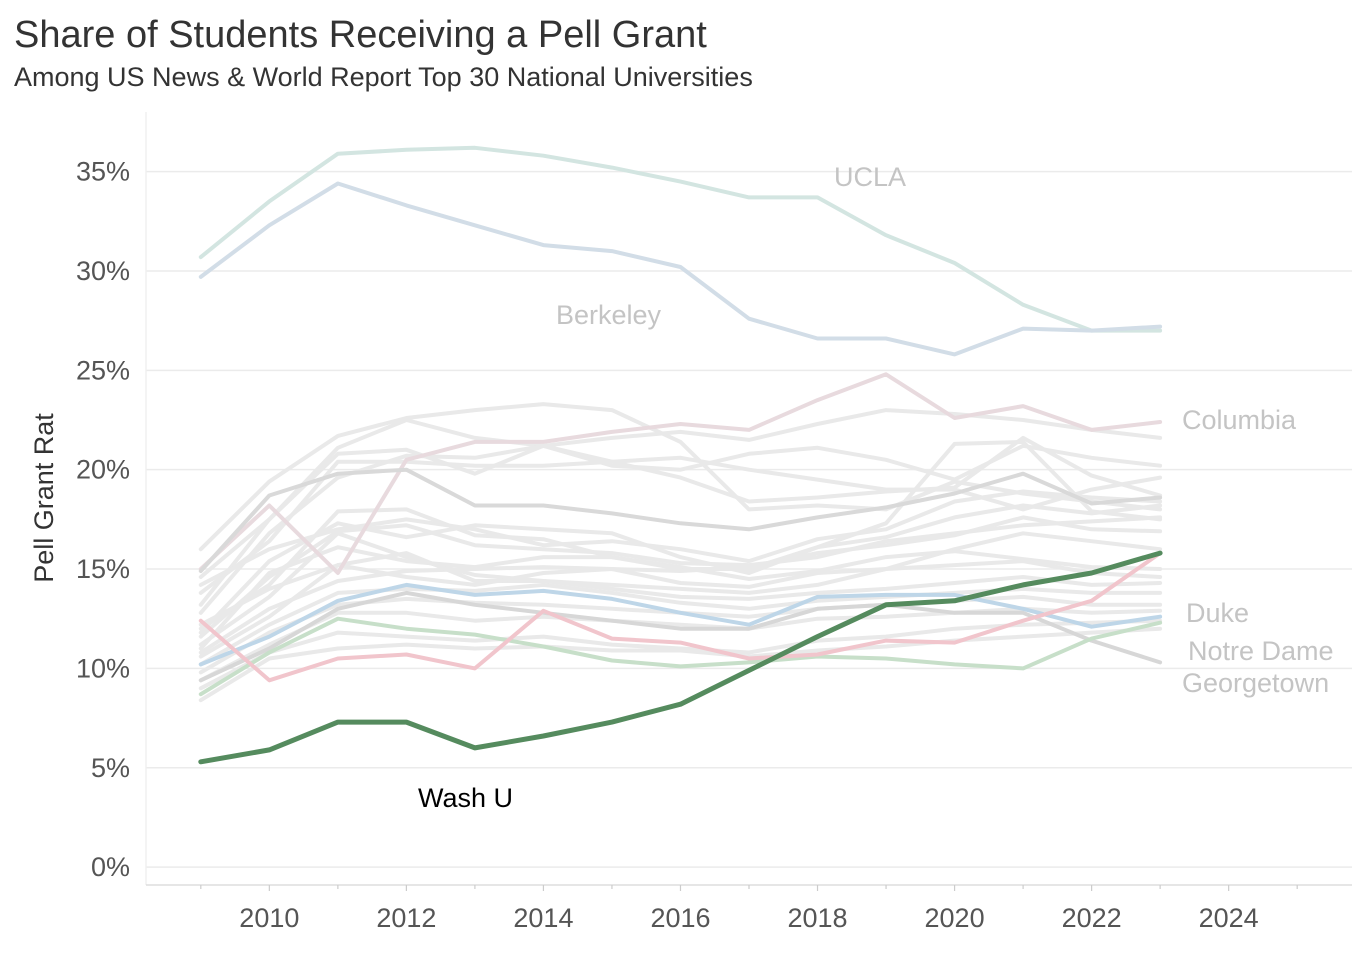 The width and height of the screenshot is (1364, 954). What do you see at coordinates (543, 918) in the screenshot?
I see `x-tick-label: 2014` at bounding box center [543, 918].